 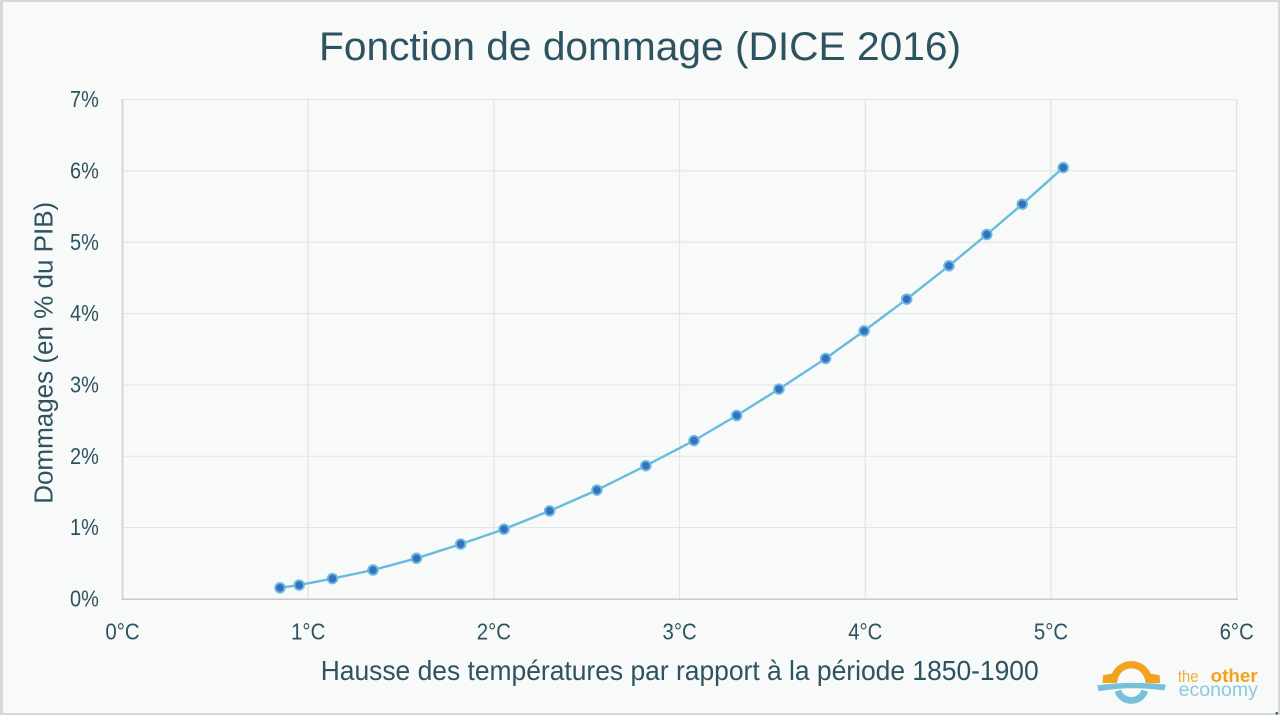 I want to click on svg-text: Dommages (en % du PIB), so click(x=44, y=353).